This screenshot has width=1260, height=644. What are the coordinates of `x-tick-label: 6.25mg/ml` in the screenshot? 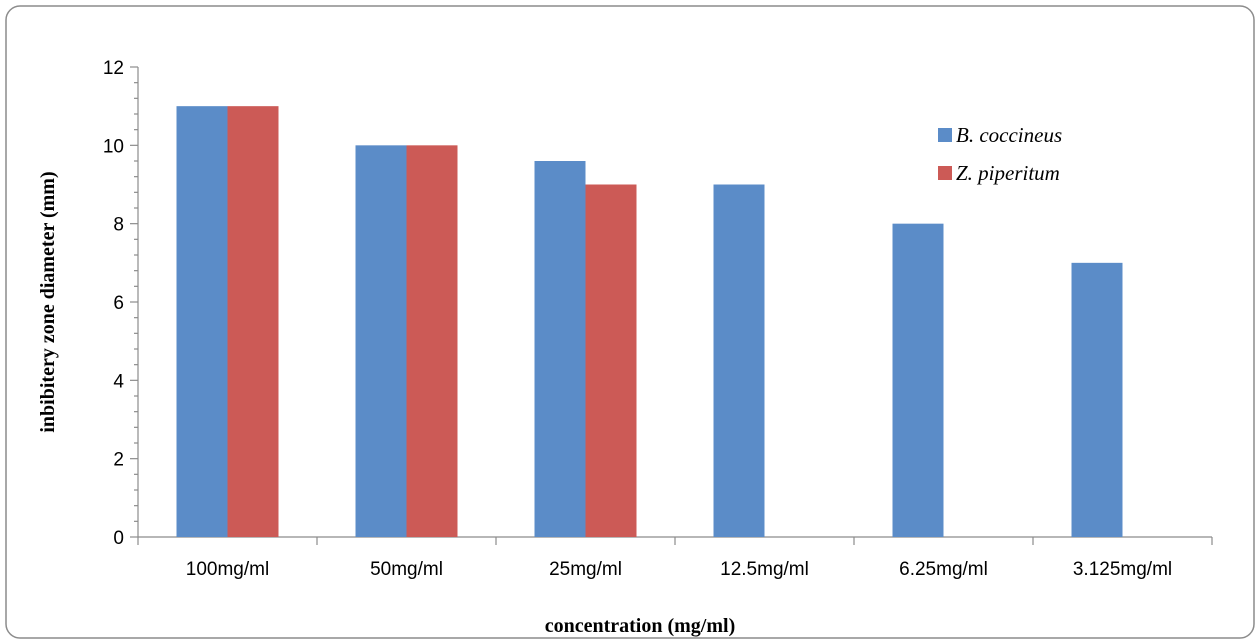 It's located at (943, 569).